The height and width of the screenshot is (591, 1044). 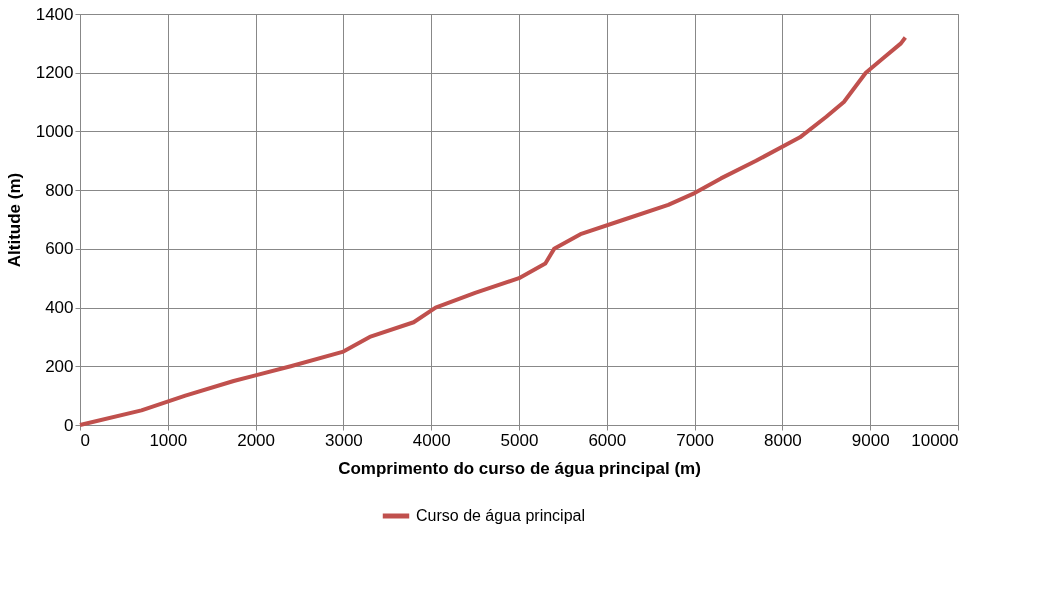 I want to click on x-tick-label: 5000, so click(x=519, y=440).